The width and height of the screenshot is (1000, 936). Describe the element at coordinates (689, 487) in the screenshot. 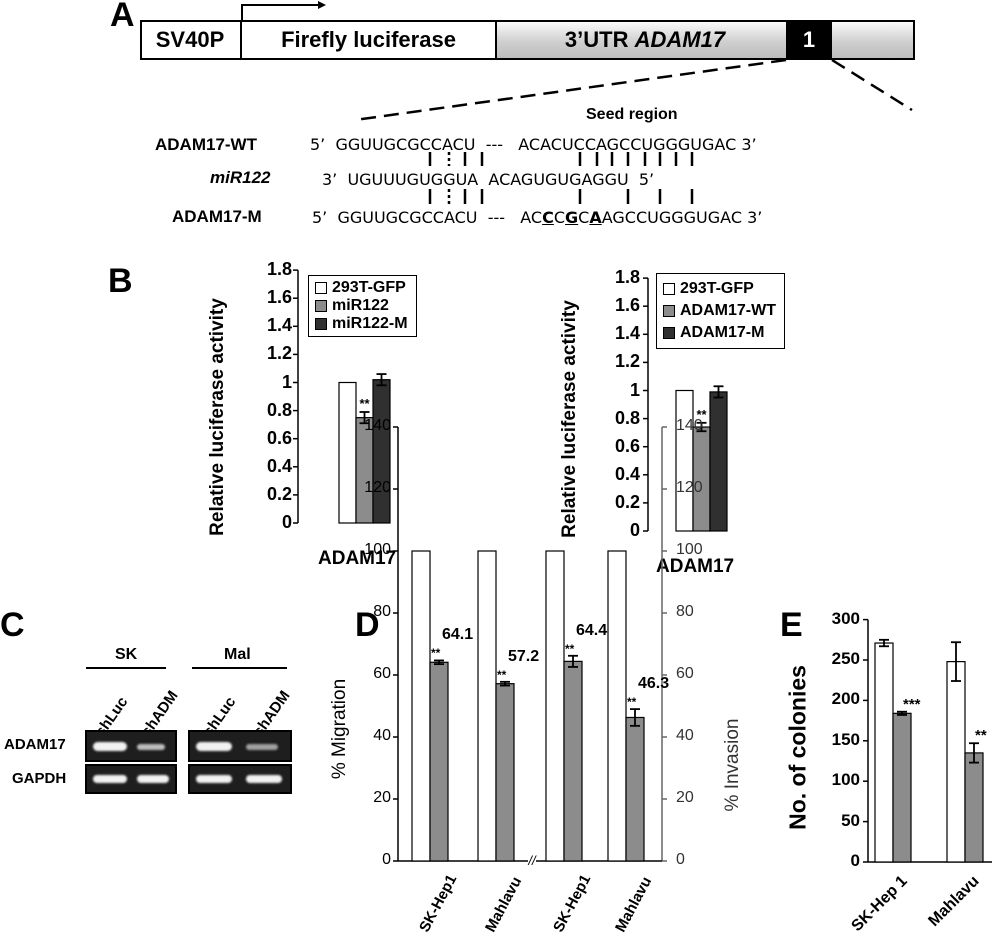

I see `y-tick-label-right: 120` at that location.